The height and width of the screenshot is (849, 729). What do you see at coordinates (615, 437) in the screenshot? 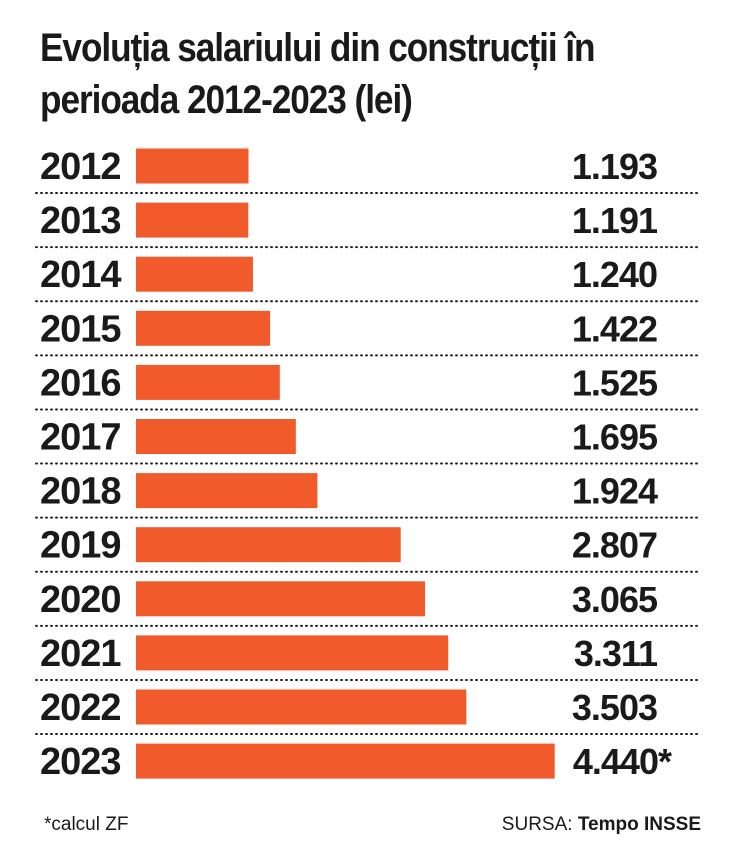
I see `value-label-2017: 1.695` at bounding box center [615, 437].